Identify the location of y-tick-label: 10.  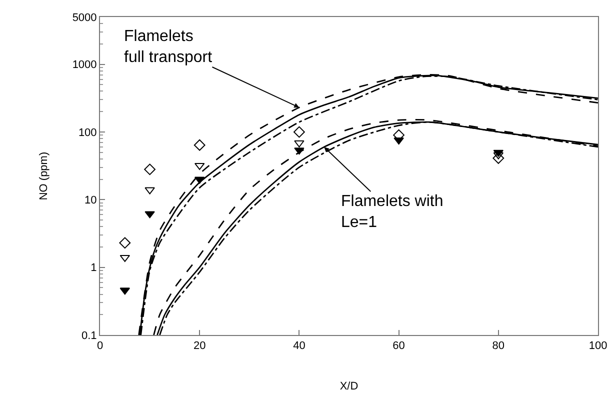
(90, 200).